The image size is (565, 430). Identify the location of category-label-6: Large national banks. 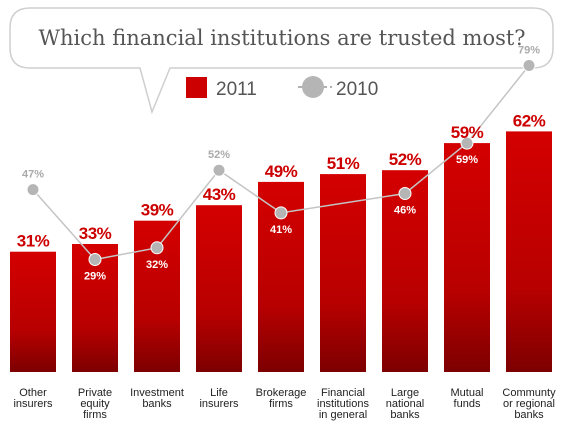
(405, 404).